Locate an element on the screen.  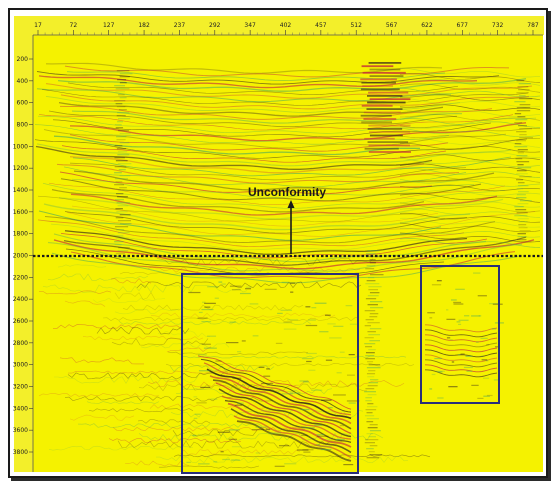
y-tick-label: 3000 is located at coordinates (20, 365).